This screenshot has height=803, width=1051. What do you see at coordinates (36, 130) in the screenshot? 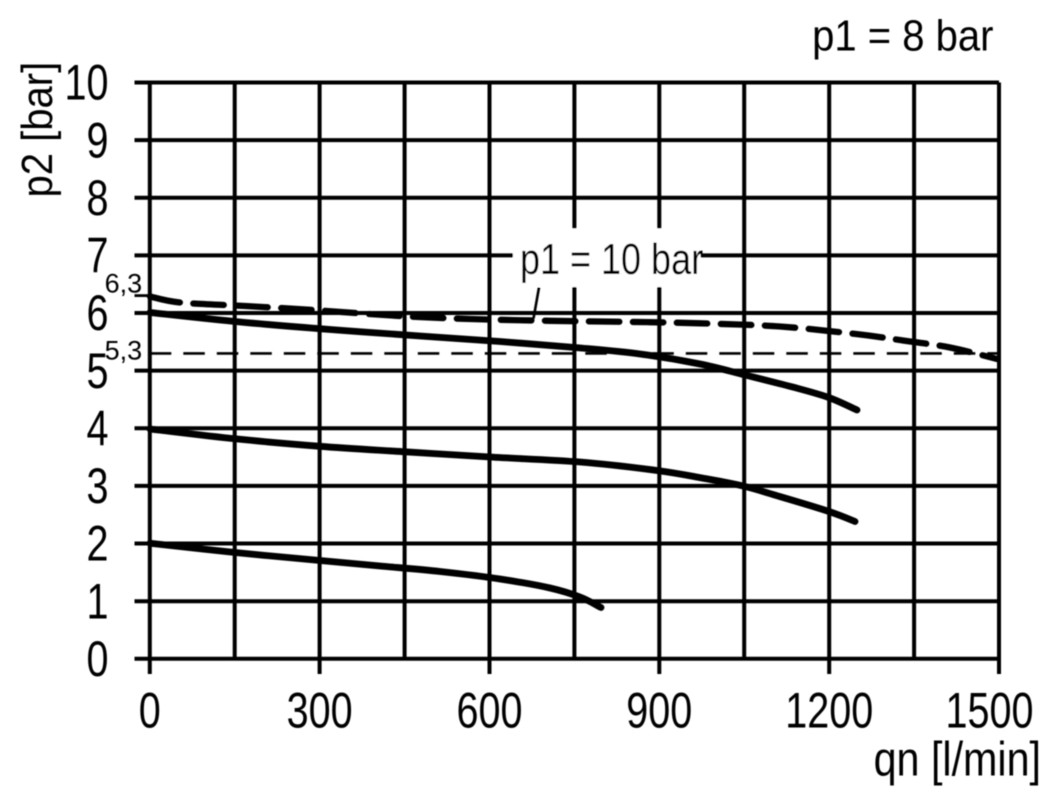
I see `svg-text: p2 [bar]` at bounding box center [36, 130].